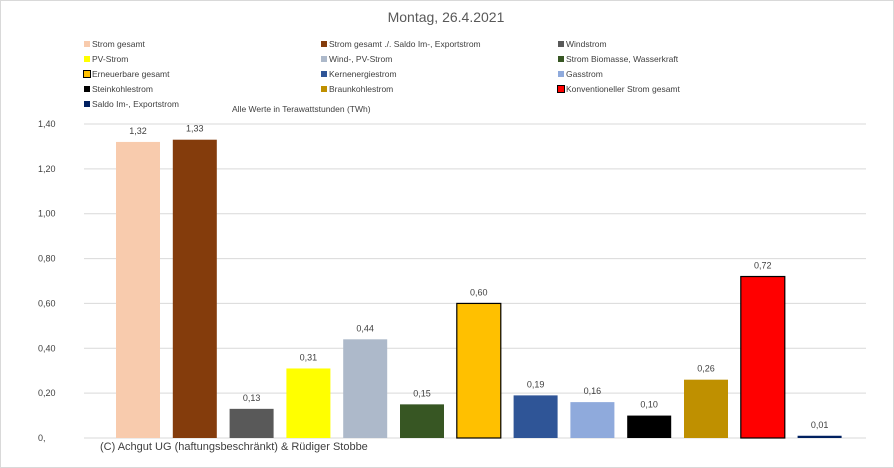 The height and width of the screenshot is (468, 894). I want to click on legend-item-braunkohlestrom: Braunkohlestrom, so click(357, 89).